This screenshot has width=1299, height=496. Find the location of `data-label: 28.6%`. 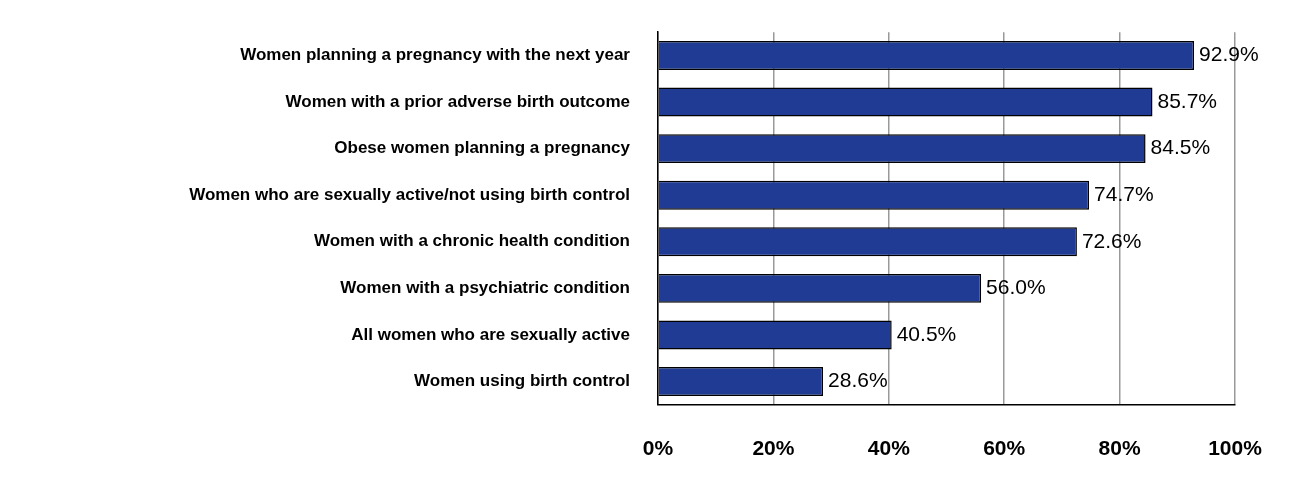

data-label: 28.6% is located at coordinates (858, 380).